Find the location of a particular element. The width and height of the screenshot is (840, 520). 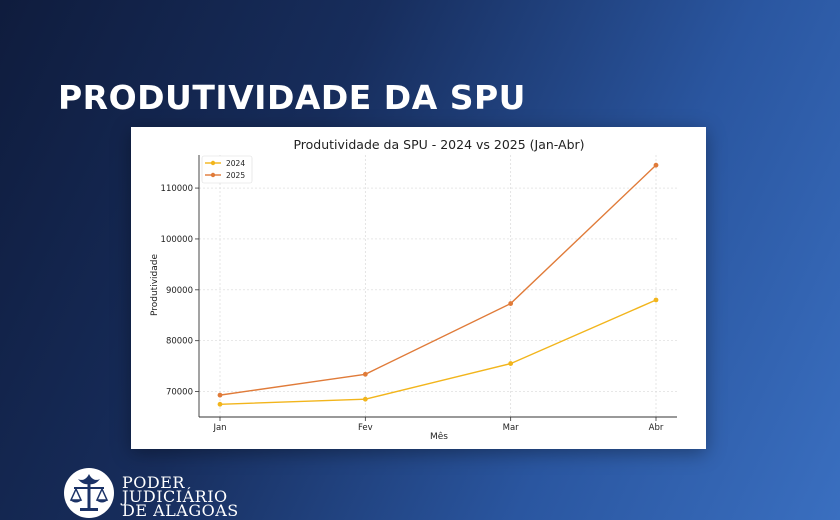

data-point-2024-Mar is located at coordinates (511, 363).